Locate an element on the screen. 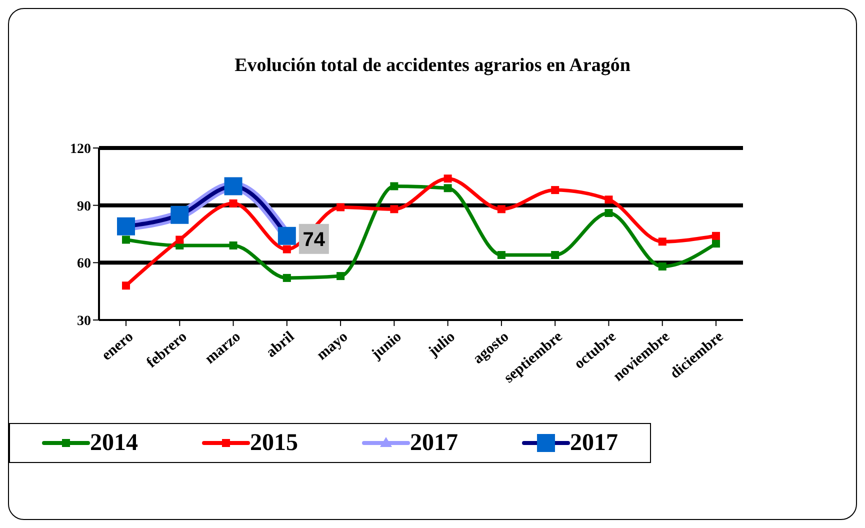 This screenshot has height=528, width=865. data-label: 74 is located at coordinates (314, 239).